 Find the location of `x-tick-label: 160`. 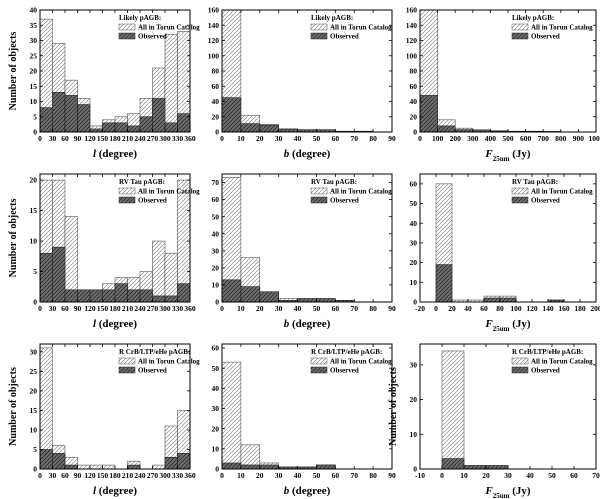

x-tick-label: 160 is located at coordinates (564, 308).